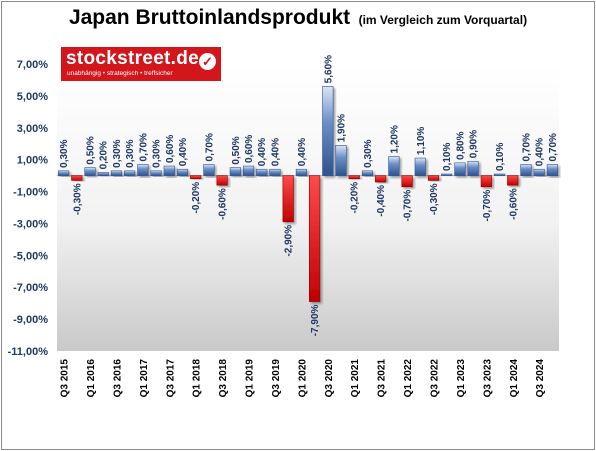 The height and width of the screenshot is (451, 596). Describe the element at coordinates (329, 378) in the screenshot. I see `x-tick-label: Q3 2020` at that location.